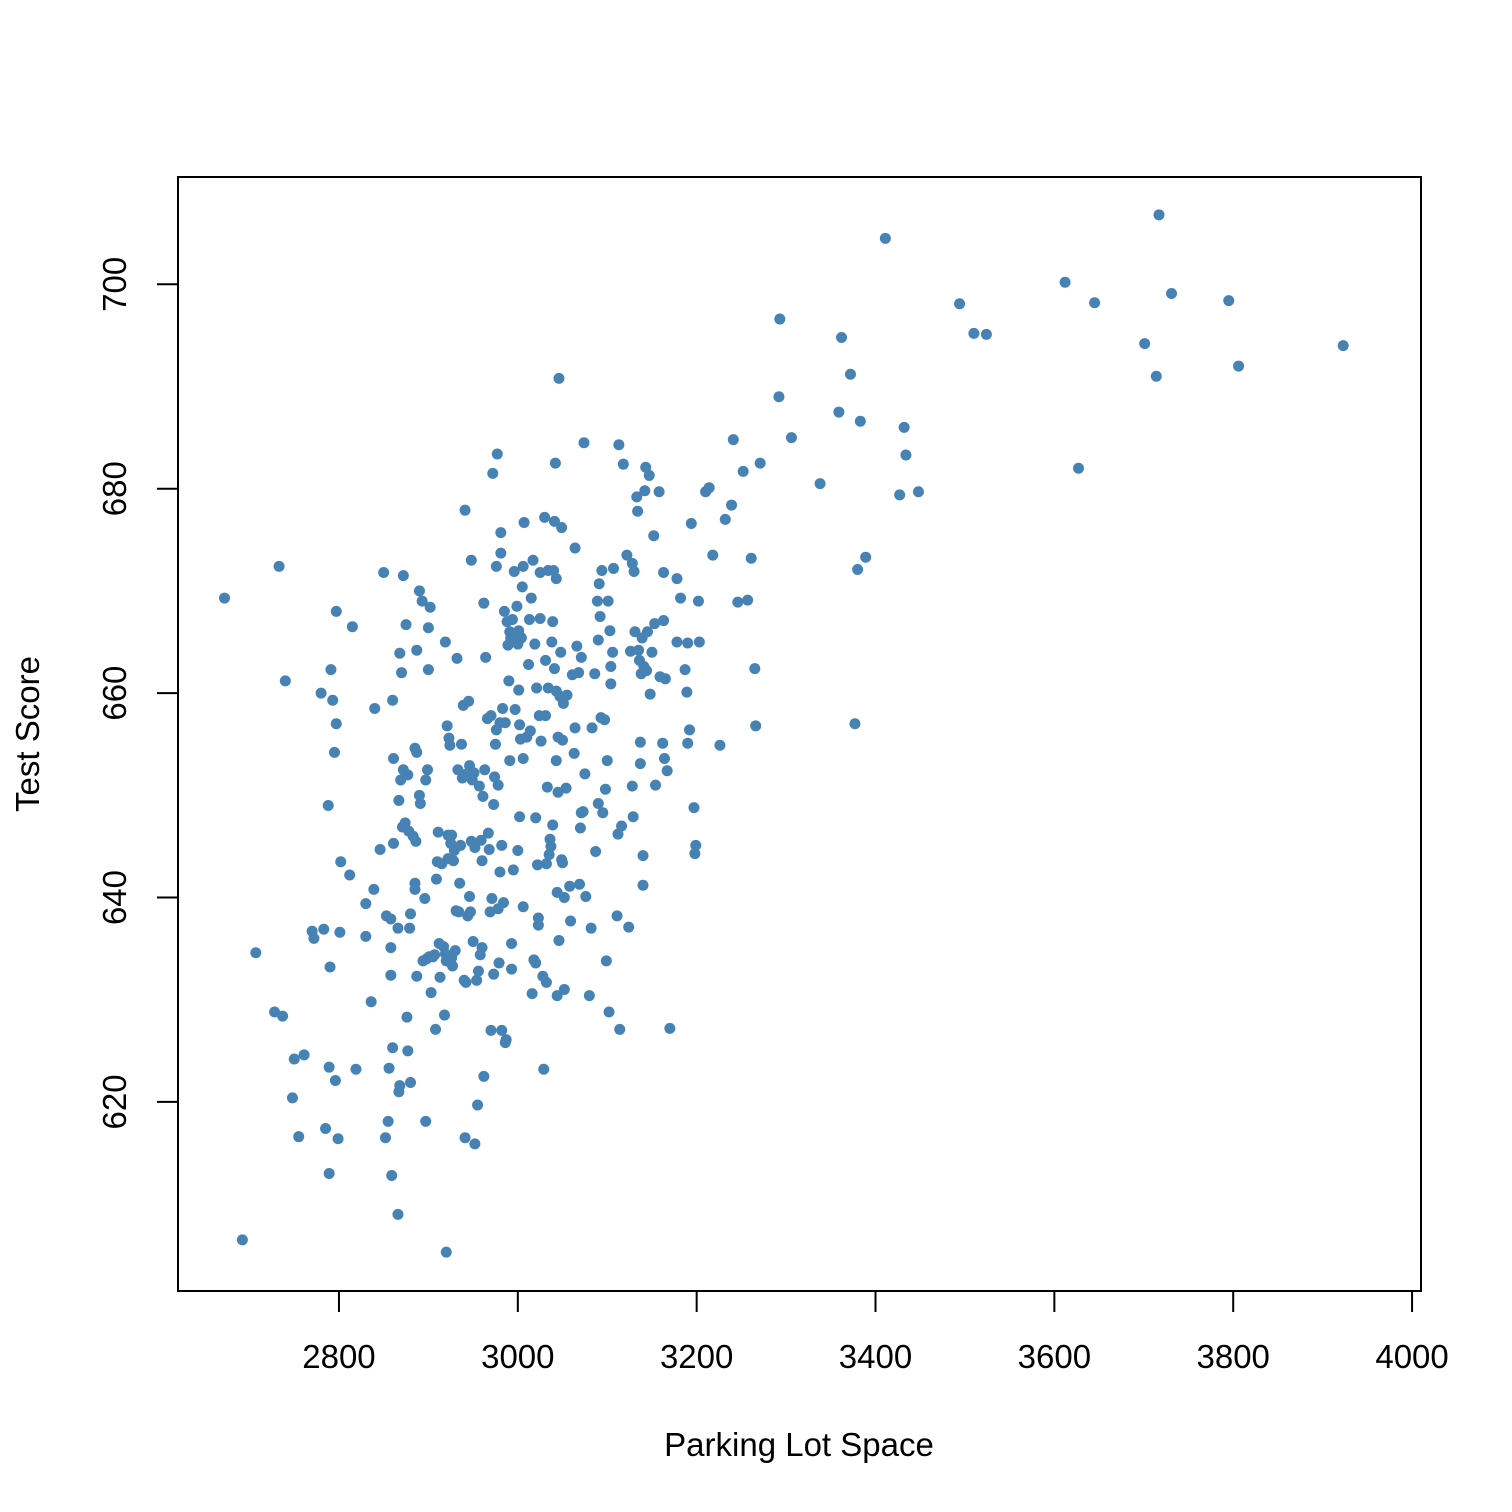 This screenshot has height=1512, width=1512. What do you see at coordinates (1232, 1356) in the screenshot?
I see `x-tick-label: 3800` at bounding box center [1232, 1356].